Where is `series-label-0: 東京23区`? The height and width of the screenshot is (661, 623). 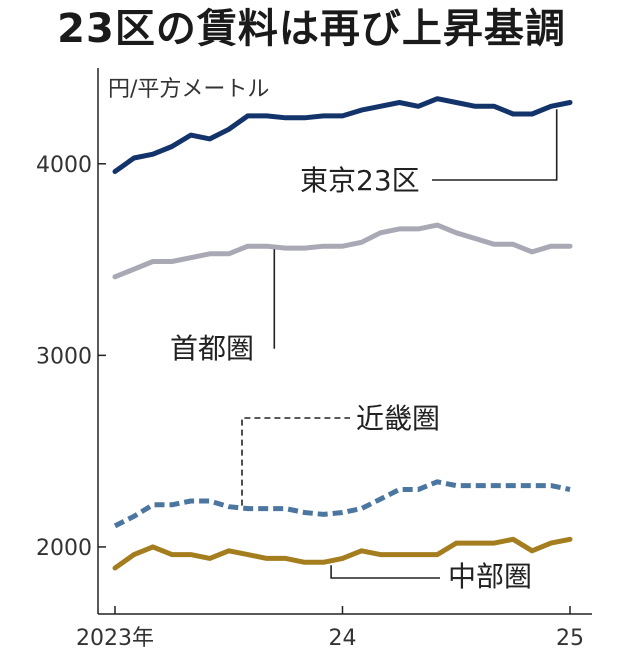
series-label-0: 東京23区 is located at coordinates (360, 180).